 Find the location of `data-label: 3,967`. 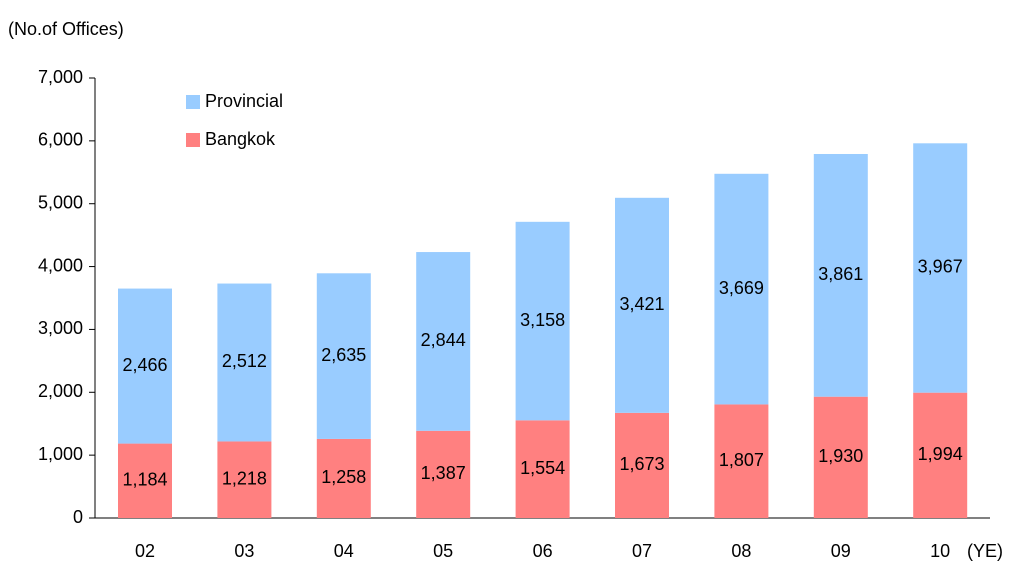

data-label: 3,967 is located at coordinates (940, 267).